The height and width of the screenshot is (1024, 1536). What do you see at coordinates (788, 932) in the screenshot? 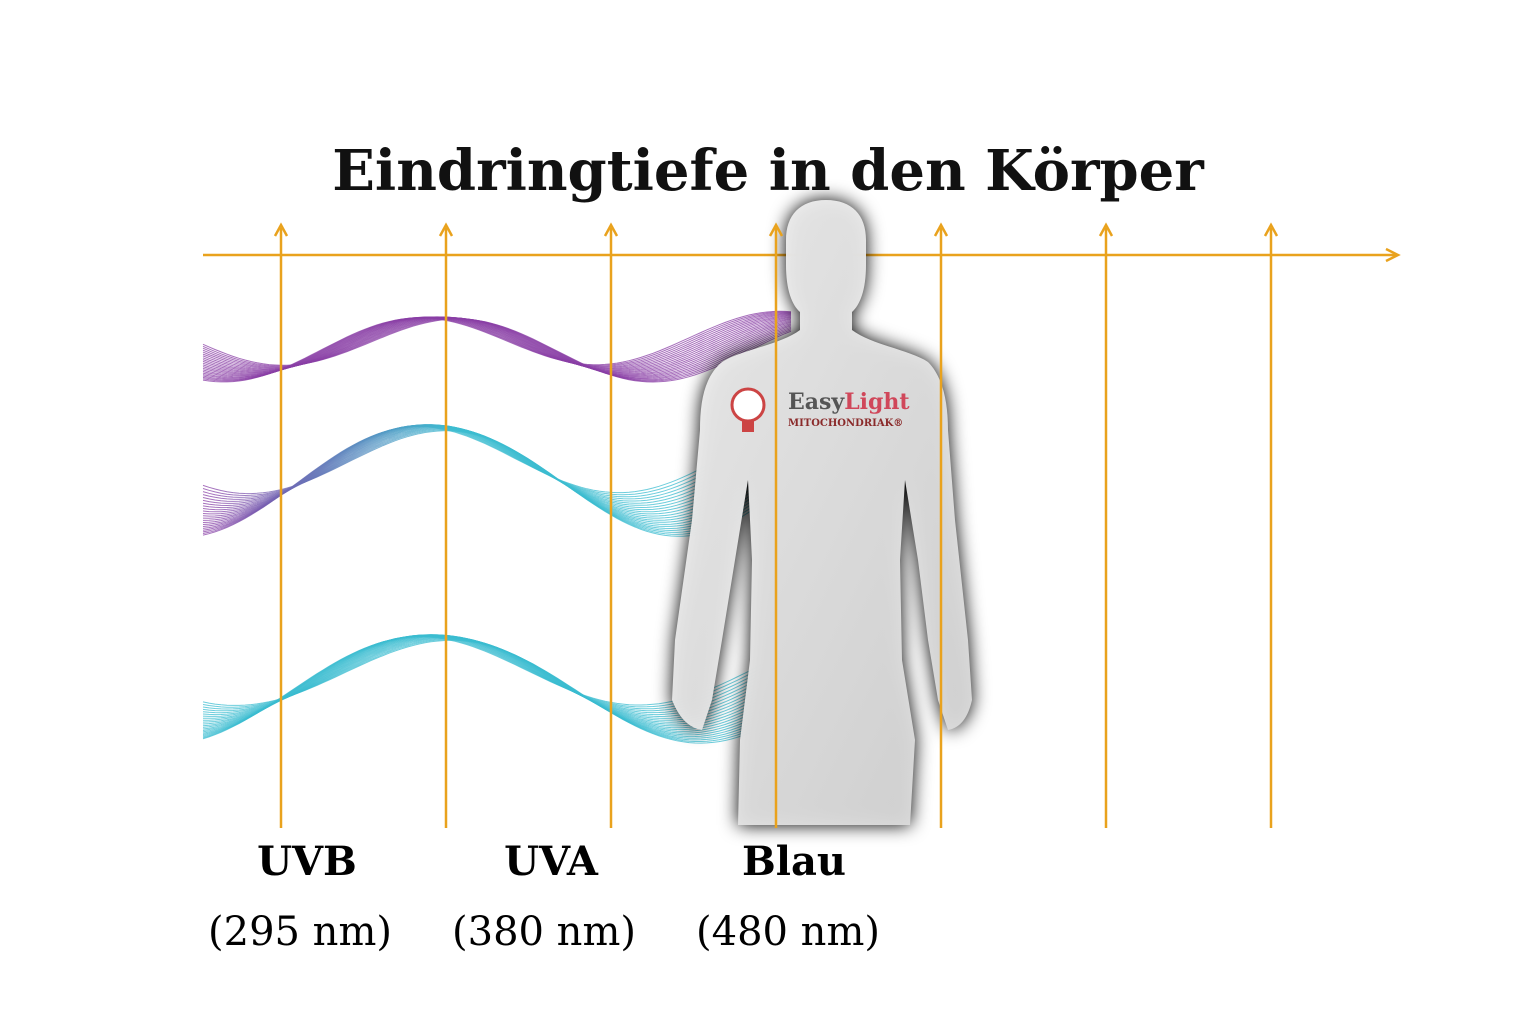
I see `band-wavelength: (480 nm)` at bounding box center [788, 932].